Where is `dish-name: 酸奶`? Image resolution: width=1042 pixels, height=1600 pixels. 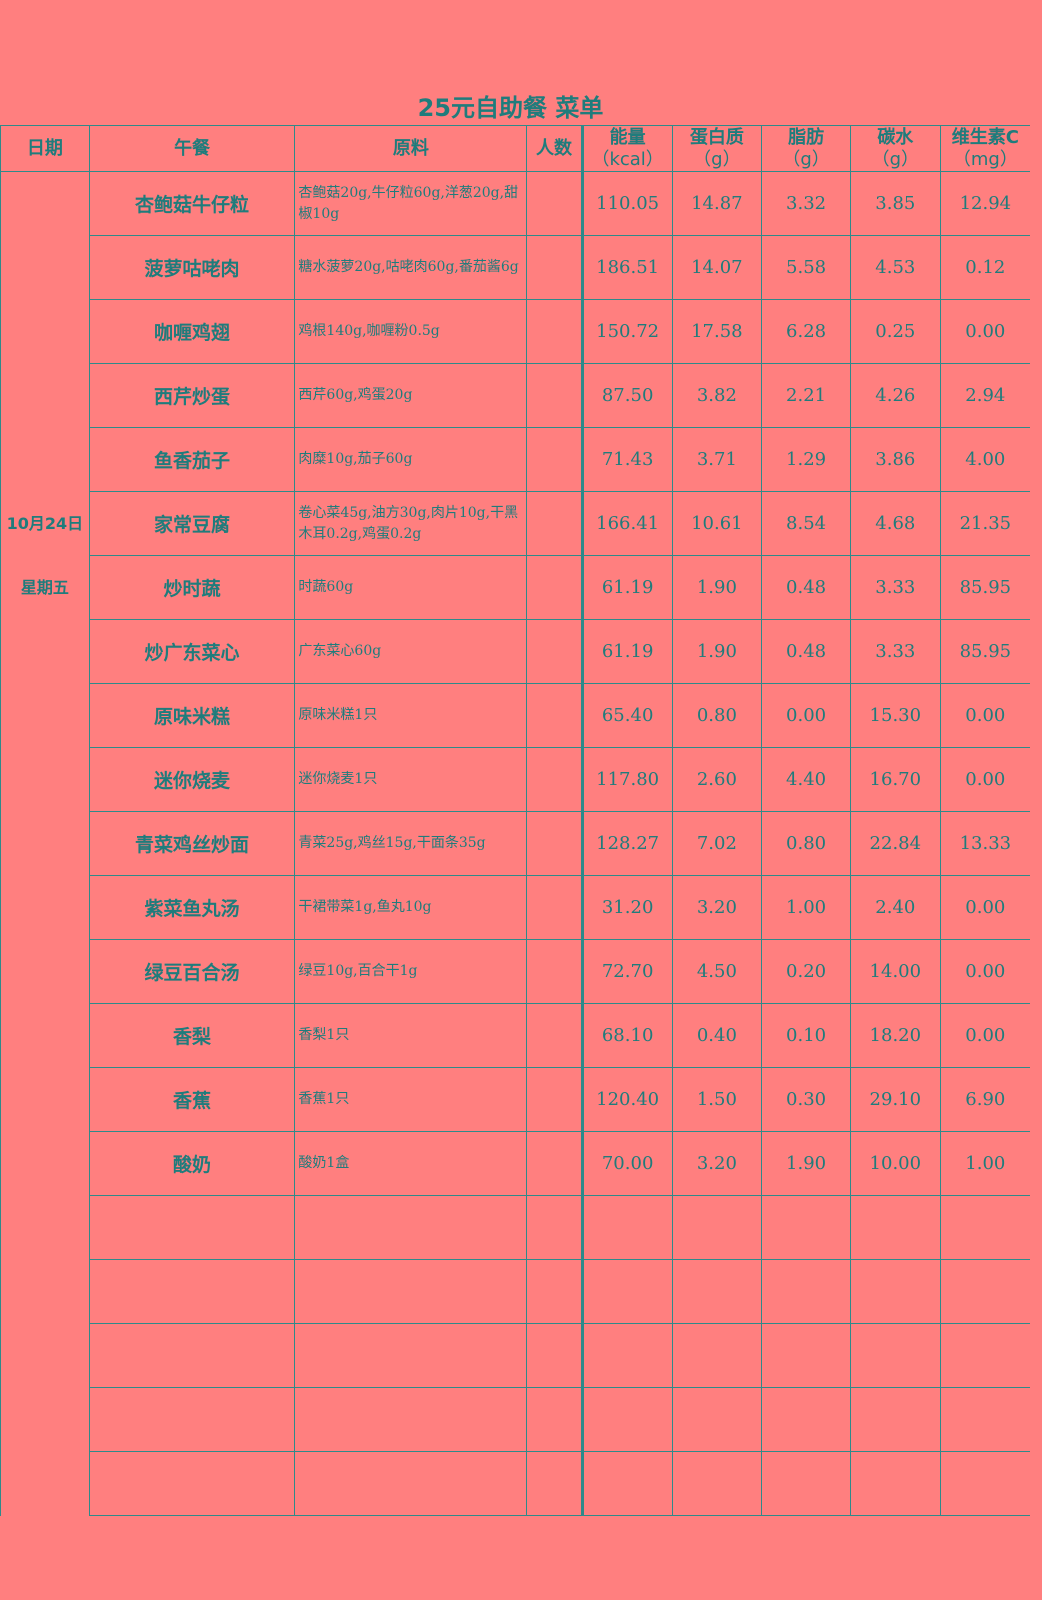 dish-name: 酸奶 is located at coordinates (192, 1163).